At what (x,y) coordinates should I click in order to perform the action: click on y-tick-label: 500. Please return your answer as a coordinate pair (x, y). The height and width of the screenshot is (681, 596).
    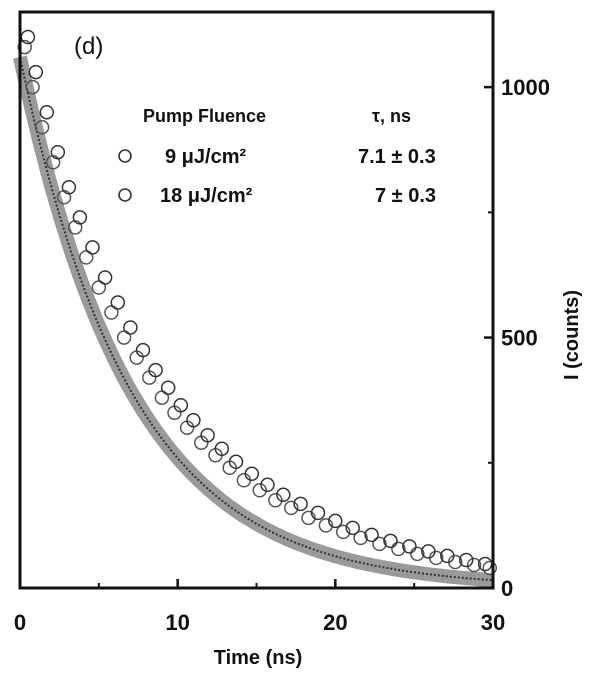
    Looking at the image, I should click on (519, 338).